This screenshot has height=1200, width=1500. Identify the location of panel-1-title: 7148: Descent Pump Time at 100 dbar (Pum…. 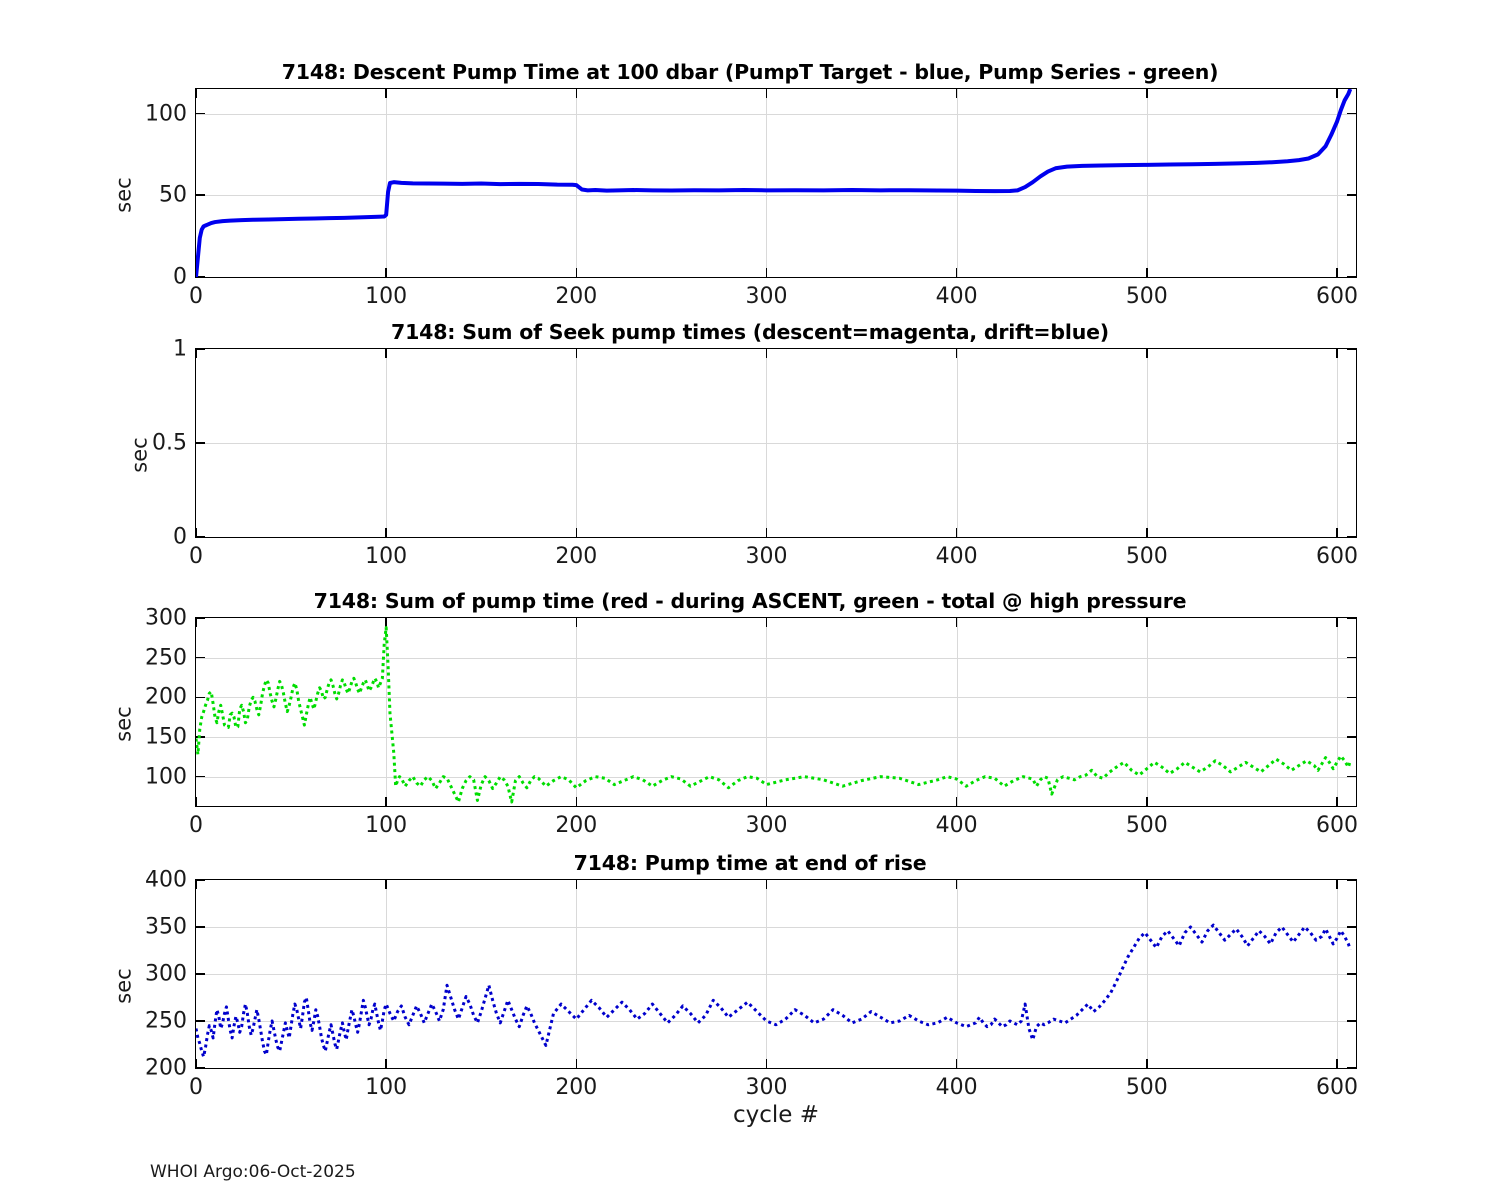
(750, 72).